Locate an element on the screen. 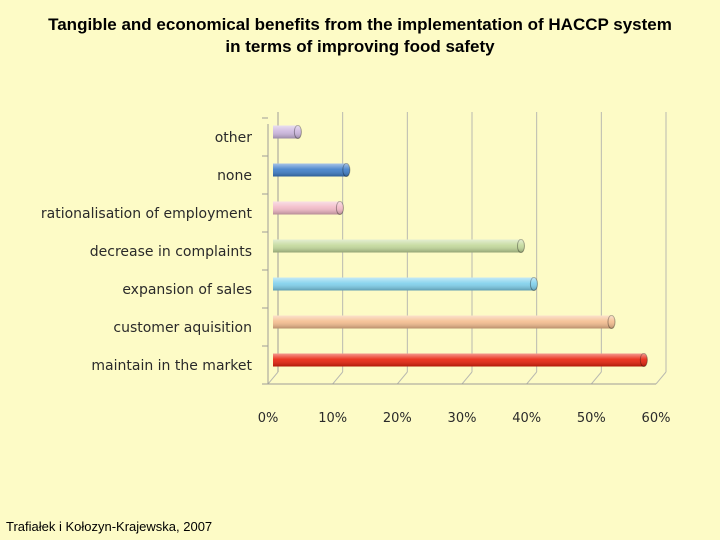 Image resolution: width=720 pixels, height=540 pixels. bar-customer-aquisition-shade is located at coordinates (442, 322).